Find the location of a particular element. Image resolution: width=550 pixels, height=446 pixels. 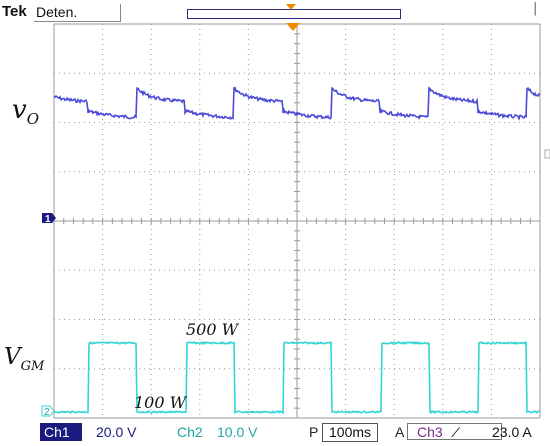

ch1-marker-label: 1 is located at coordinates (48, 219).